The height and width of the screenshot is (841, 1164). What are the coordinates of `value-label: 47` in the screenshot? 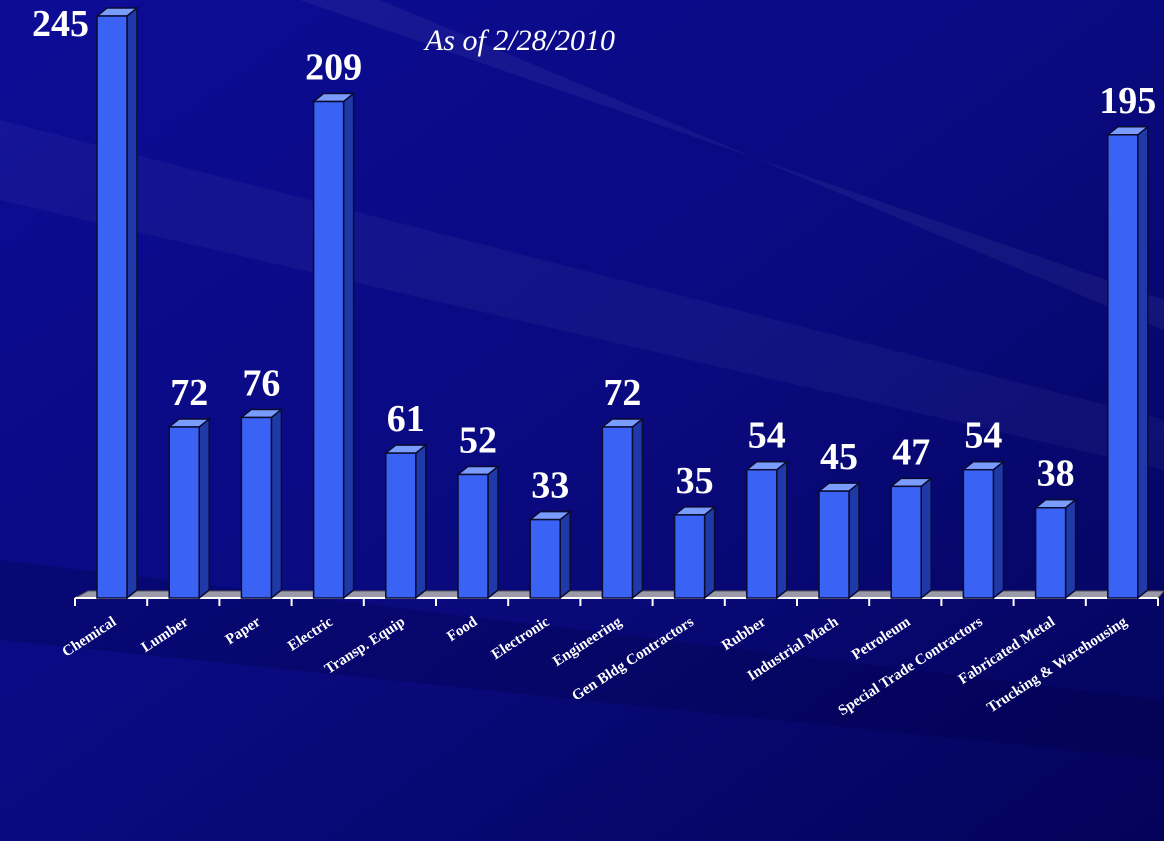 It's located at (911, 452).